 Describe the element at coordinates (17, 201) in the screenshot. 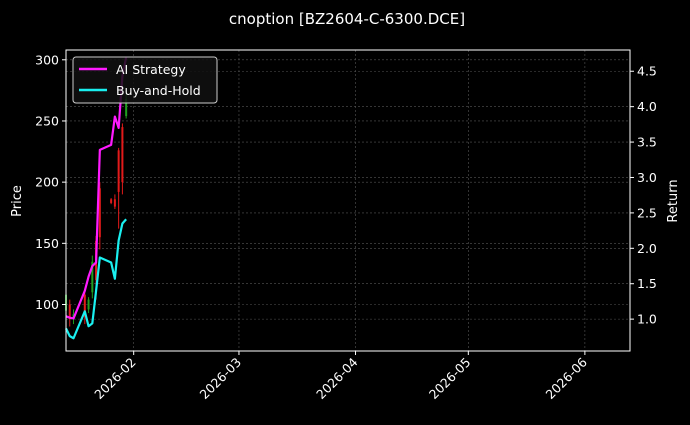

I see `y-axis-label: Price` at that location.